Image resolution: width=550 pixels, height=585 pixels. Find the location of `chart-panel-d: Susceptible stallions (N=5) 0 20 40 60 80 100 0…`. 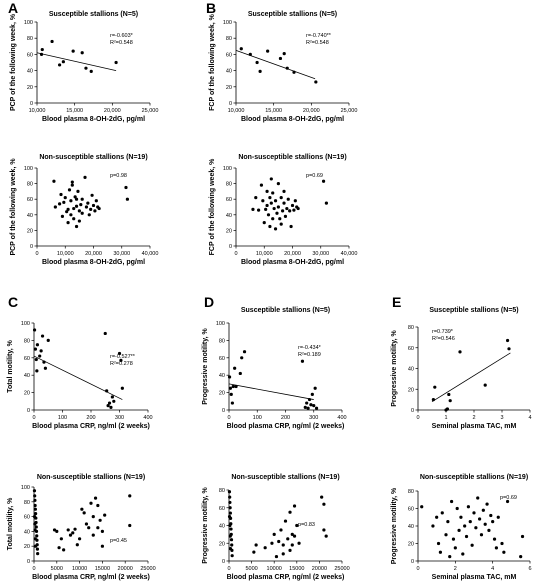

chart-panel-d: Susceptible stallions (N=5) 0 20 40 60 80 100 0… is located at coordinates (274, 368).